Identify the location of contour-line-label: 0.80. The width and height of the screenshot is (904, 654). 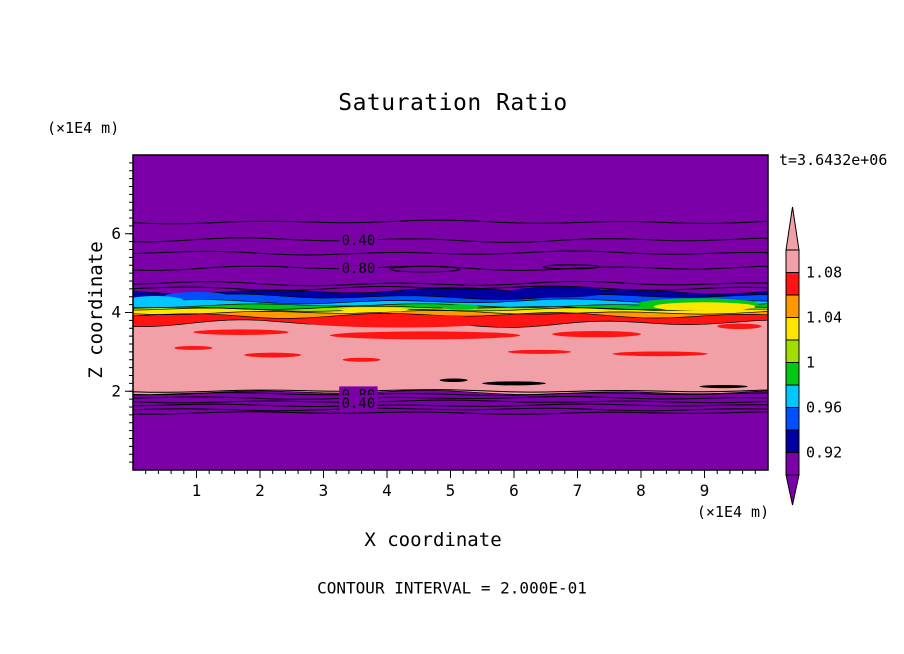
(359, 269).